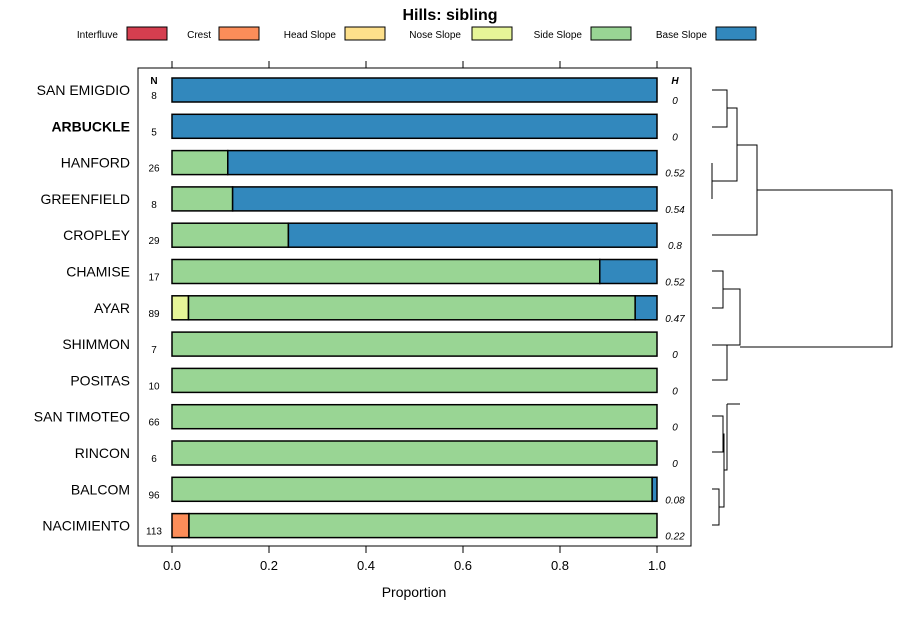 Image resolution: width=900 pixels, height=620 pixels. What do you see at coordinates (153, 81) in the screenshot?
I see `n-header: N` at bounding box center [153, 81].